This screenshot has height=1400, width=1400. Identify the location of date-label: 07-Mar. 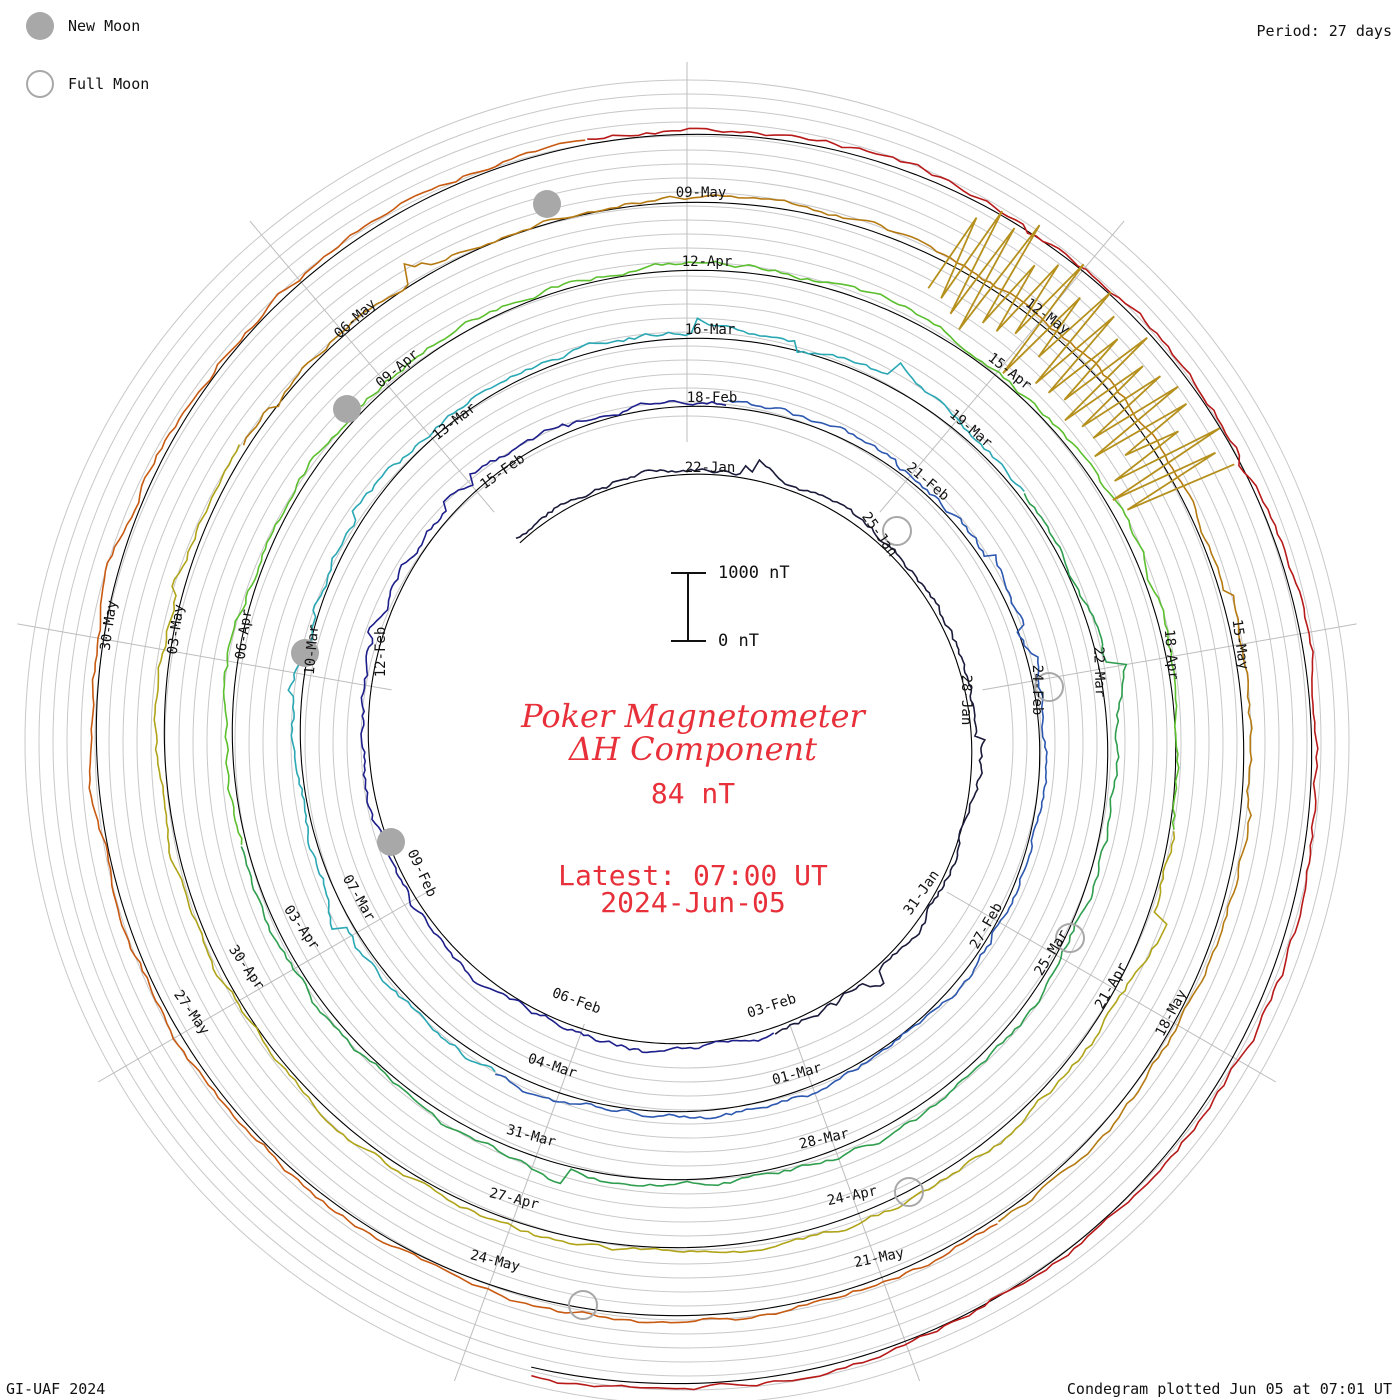
(358, 898).